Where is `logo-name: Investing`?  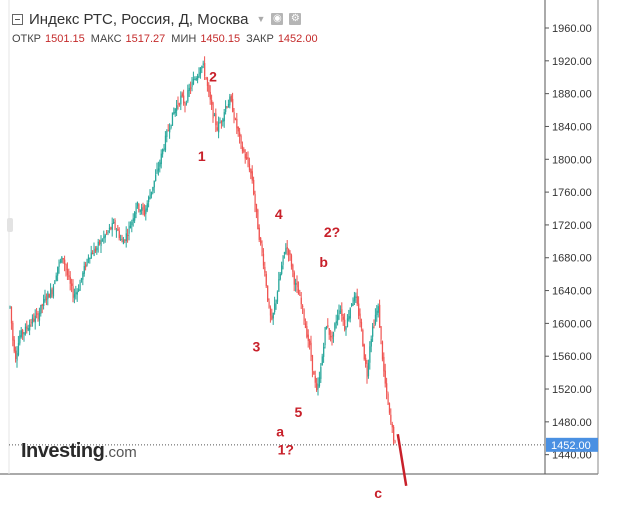 logo-name: Investing is located at coordinates (63, 451).